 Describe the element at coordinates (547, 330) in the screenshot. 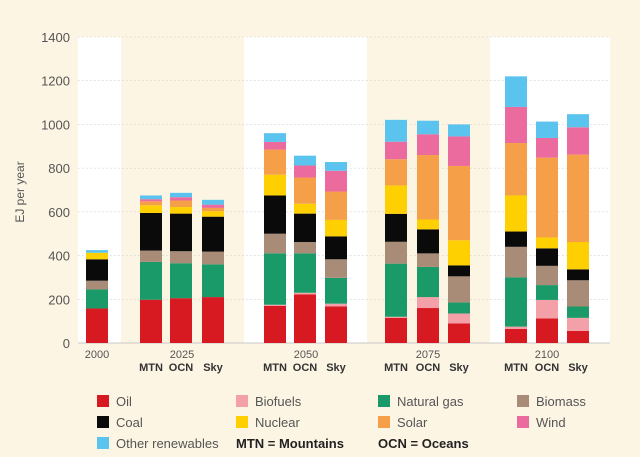

I see `bar-2100-ocn-oil` at that location.